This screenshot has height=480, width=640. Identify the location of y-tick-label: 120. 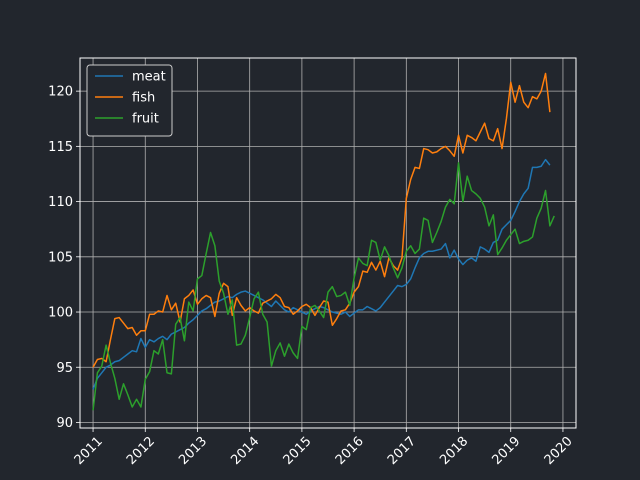
(60, 92).